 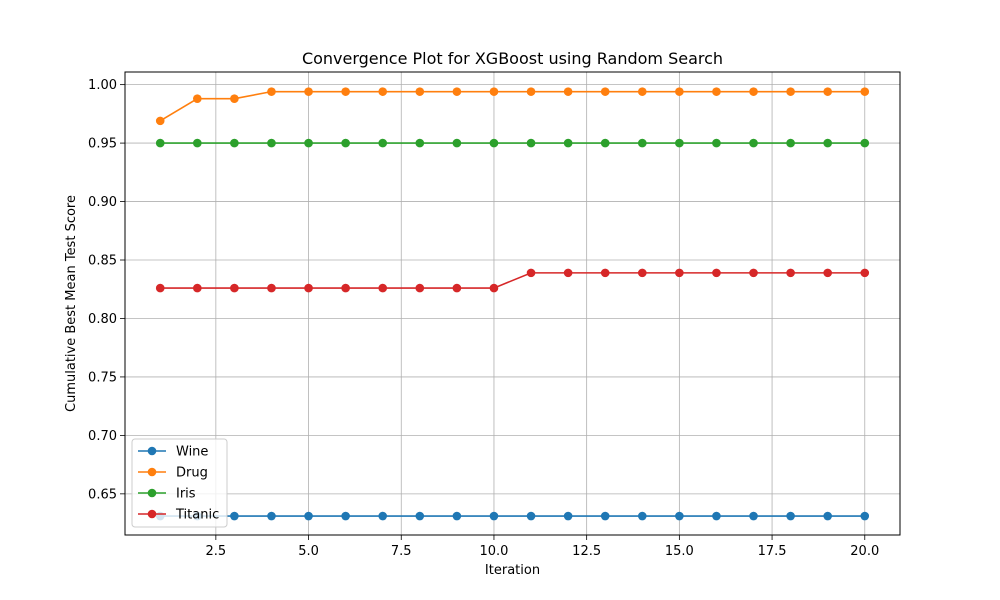 I want to click on x-tick-label: 20.0, so click(x=864, y=551).